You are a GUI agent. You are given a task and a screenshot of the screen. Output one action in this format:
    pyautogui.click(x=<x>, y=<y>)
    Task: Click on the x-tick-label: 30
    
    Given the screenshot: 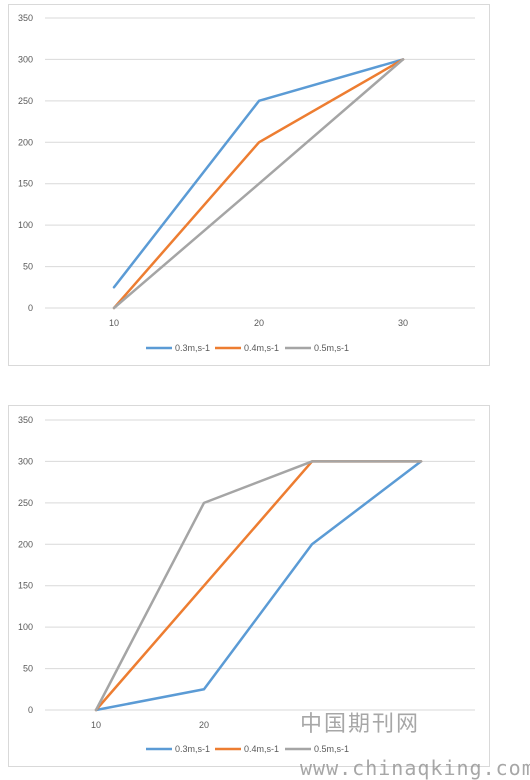 What is the action you would take?
    pyautogui.click(x=403, y=323)
    